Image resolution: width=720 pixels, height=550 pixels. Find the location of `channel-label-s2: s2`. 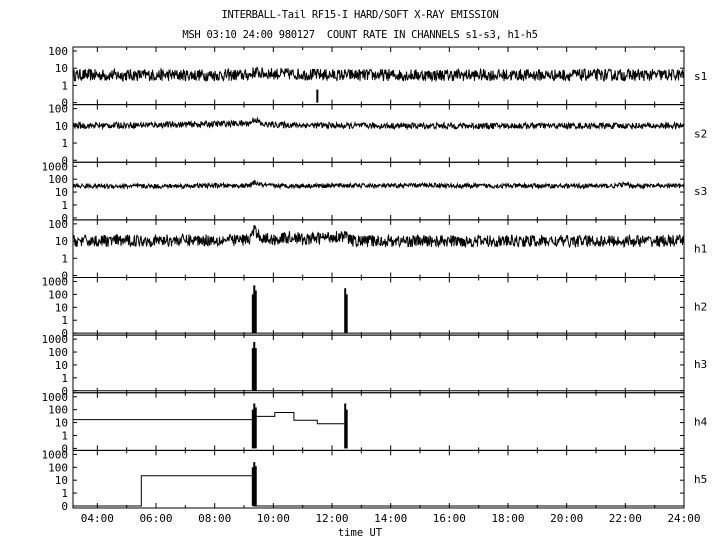

channel-label-s2: s2 is located at coordinates (700, 133).